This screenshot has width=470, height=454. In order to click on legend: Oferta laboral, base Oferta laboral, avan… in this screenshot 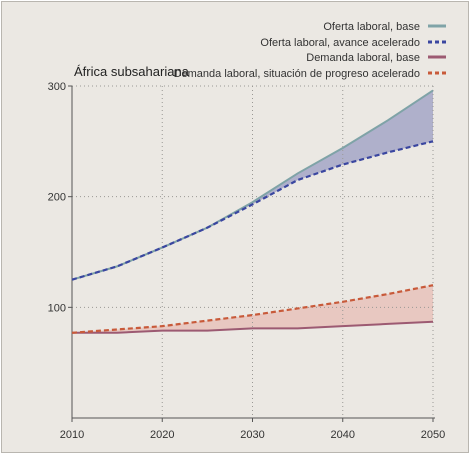, I will do `click(310, 50)`.